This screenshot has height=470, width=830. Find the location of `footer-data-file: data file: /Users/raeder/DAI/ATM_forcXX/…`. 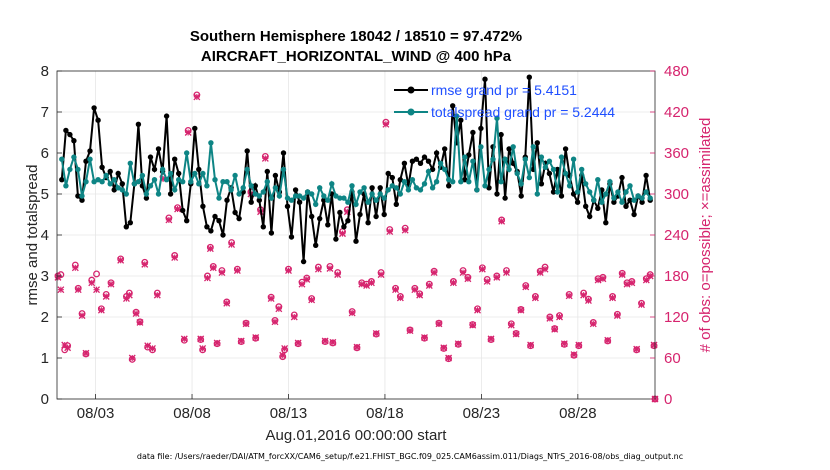

footer-data-file: data file: /Users/raeder/DAI/ATM_forcXX/… is located at coordinates (410, 456).